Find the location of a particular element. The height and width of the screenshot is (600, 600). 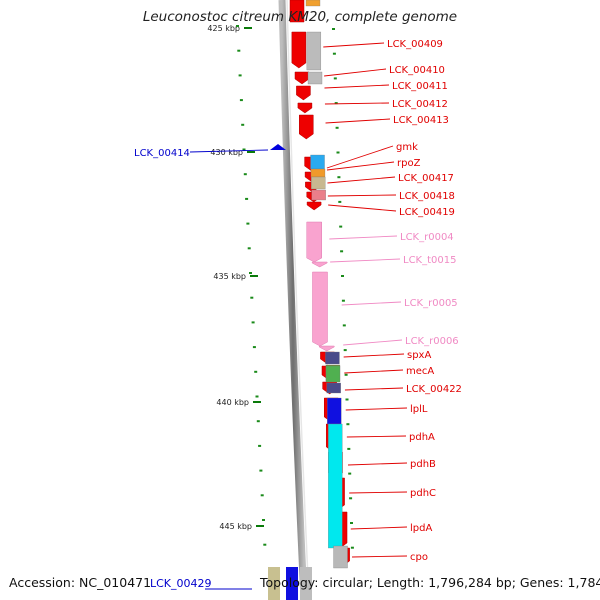

gene-label: LCK_00422 is located at coordinates (434, 389).